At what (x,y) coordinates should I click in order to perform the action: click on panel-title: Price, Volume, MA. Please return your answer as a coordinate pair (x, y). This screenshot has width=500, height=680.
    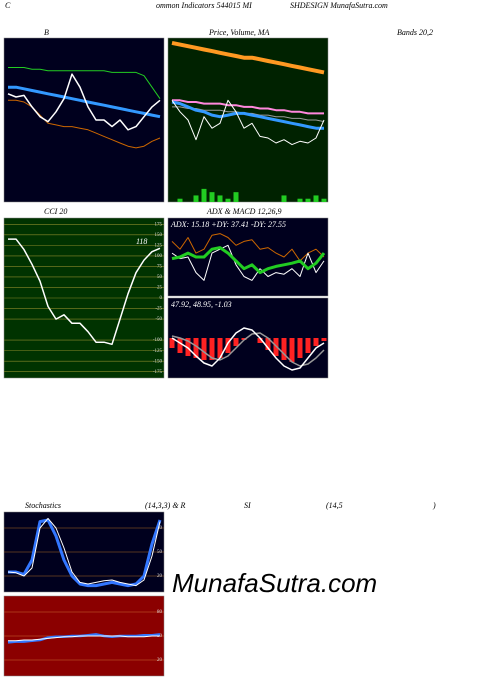
    Looking at the image, I should click on (239, 32).